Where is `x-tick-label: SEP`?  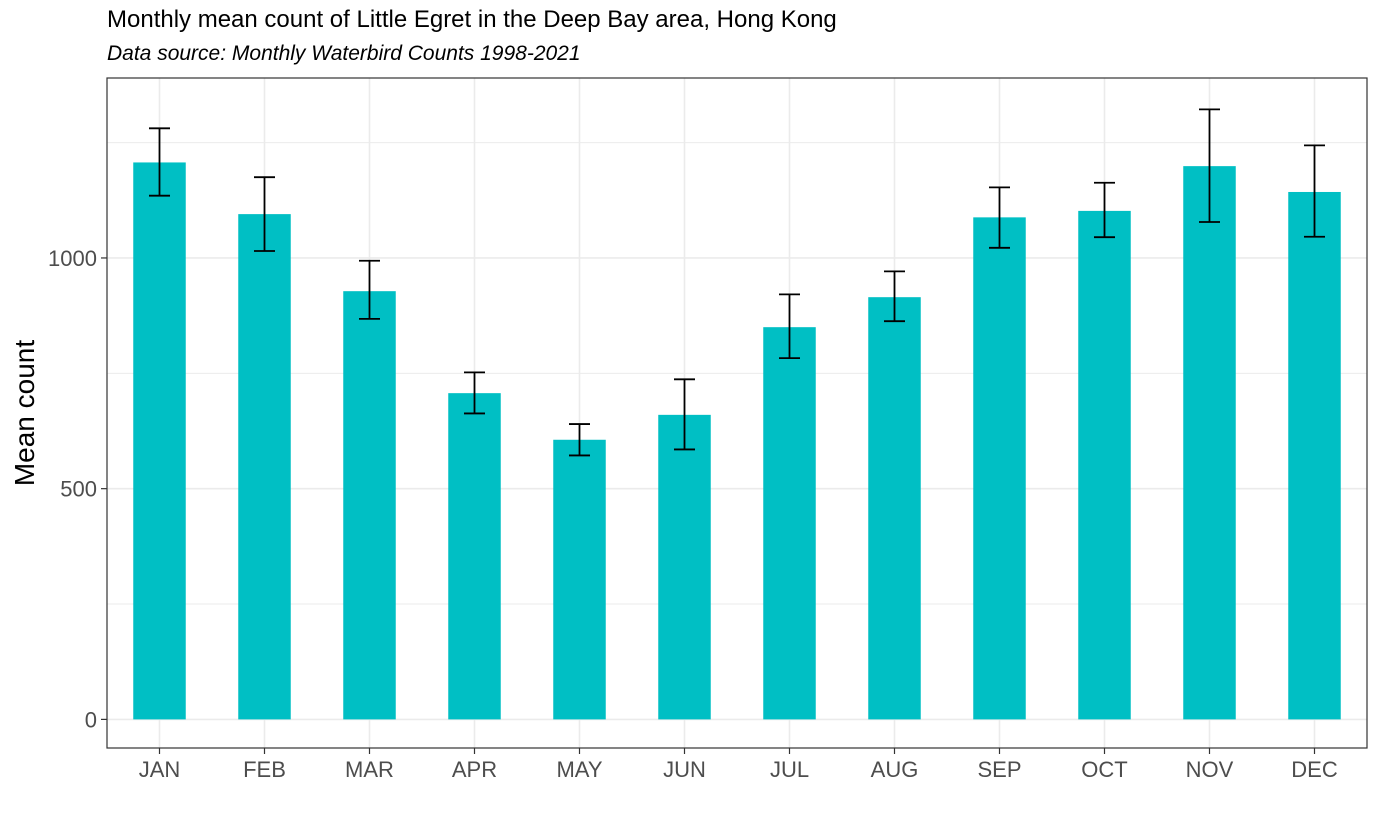 x-tick-label: SEP is located at coordinates (999, 769).